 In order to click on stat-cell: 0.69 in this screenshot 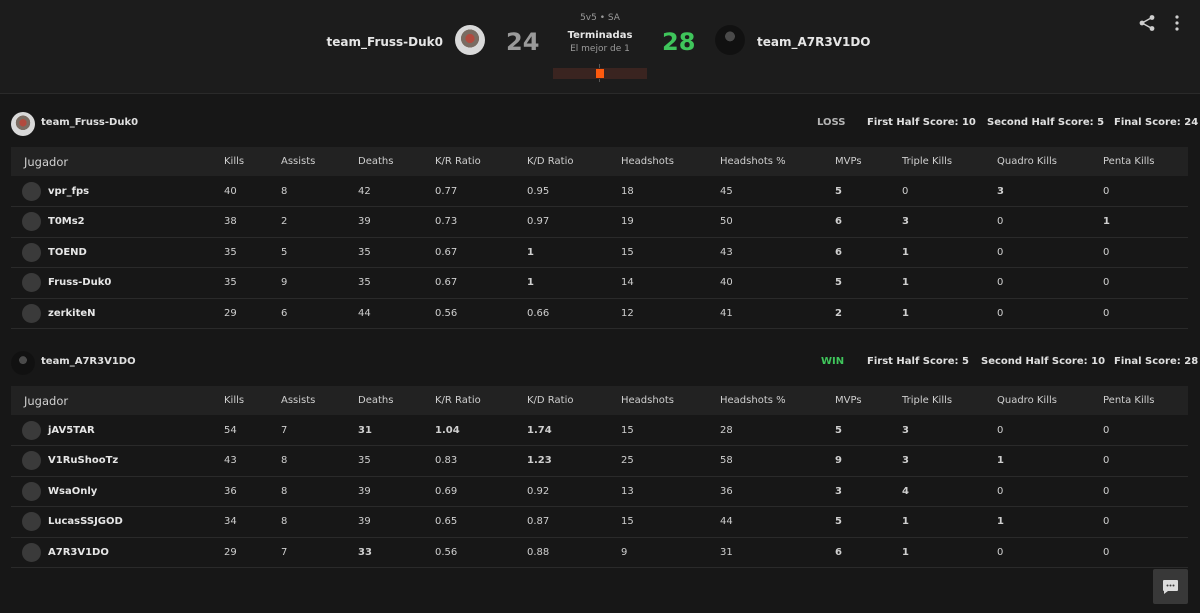, I will do `click(446, 491)`.